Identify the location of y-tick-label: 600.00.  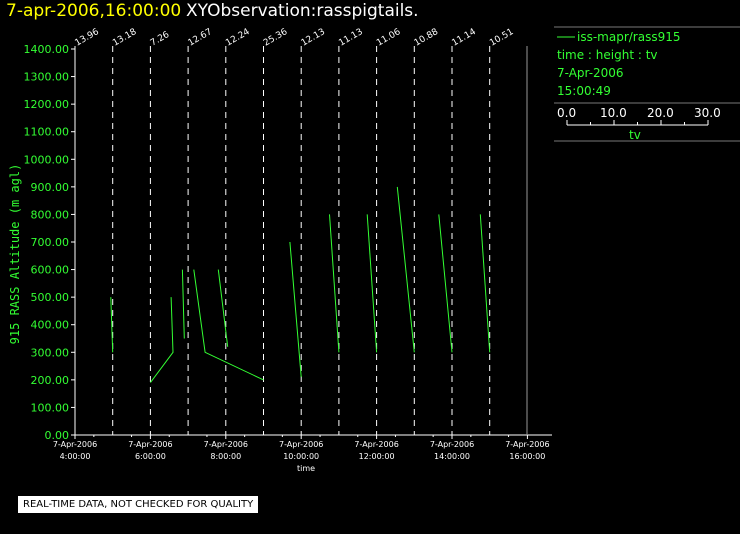
(50, 270).